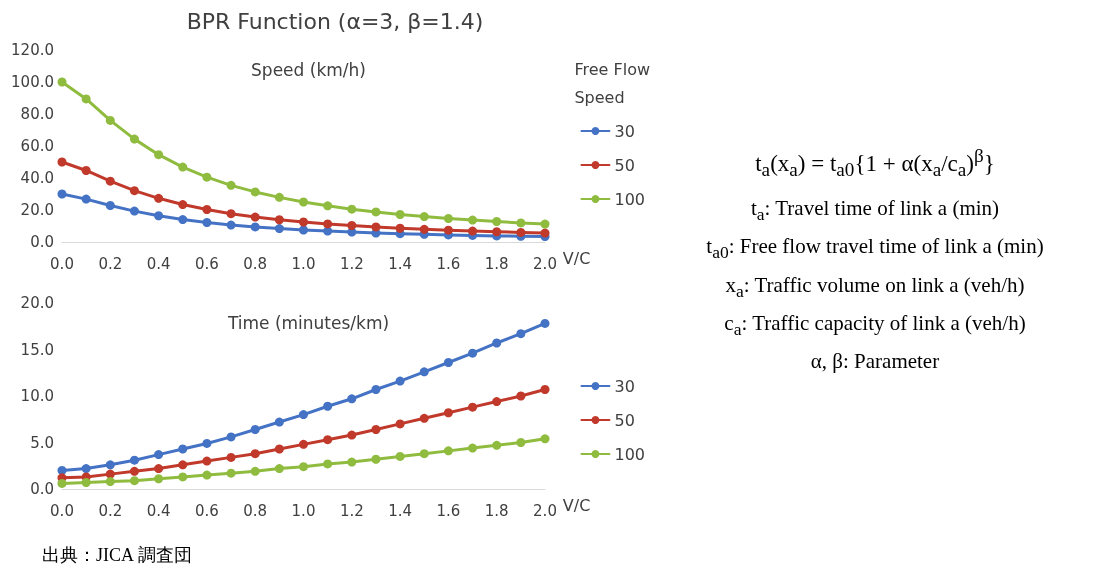 The image size is (1110, 570). What do you see at coordinates (158, 510) in the screenshot?
I see `x-tick-label: 0.4` at bounding box center [158, 510].